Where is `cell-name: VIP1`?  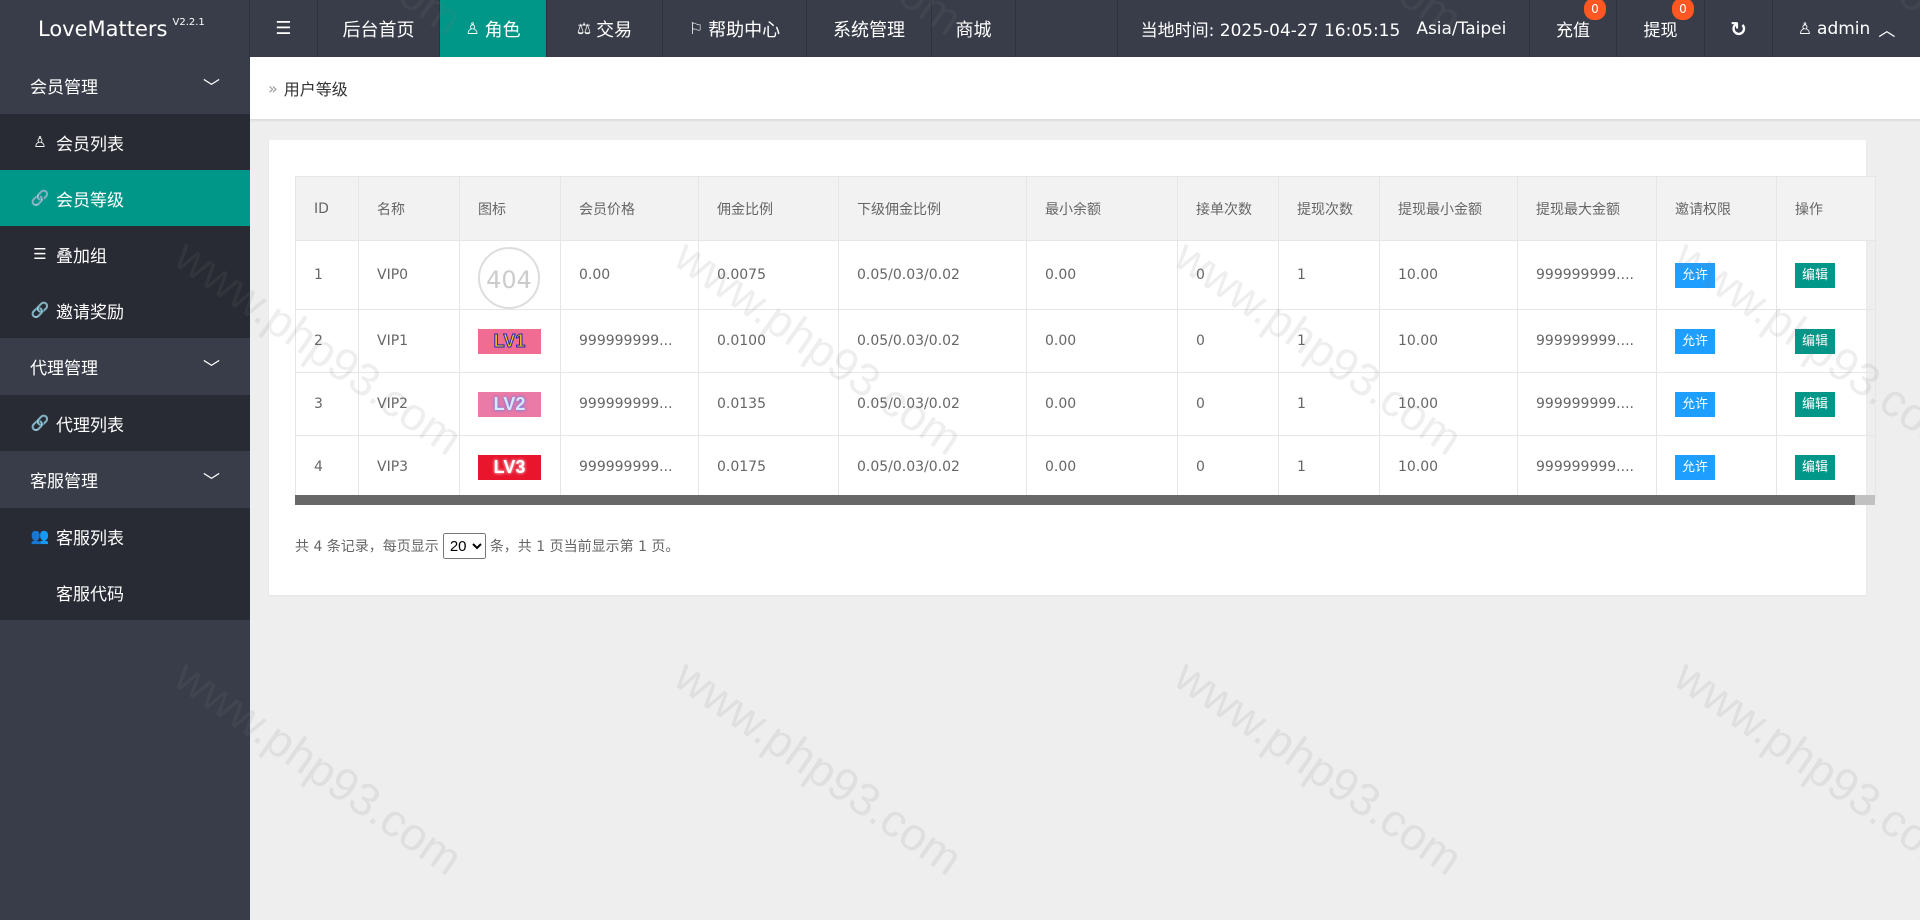
cell-name: VIP1 is located at coordinates (409, 341).